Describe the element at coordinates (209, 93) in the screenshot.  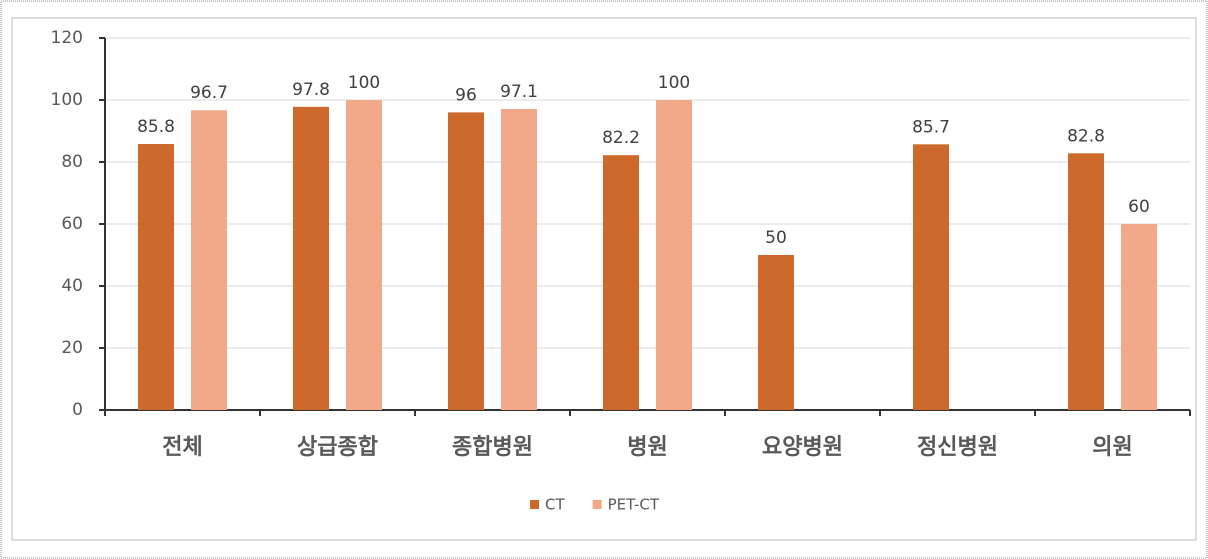
I see `data-label: 96.7` at that location.